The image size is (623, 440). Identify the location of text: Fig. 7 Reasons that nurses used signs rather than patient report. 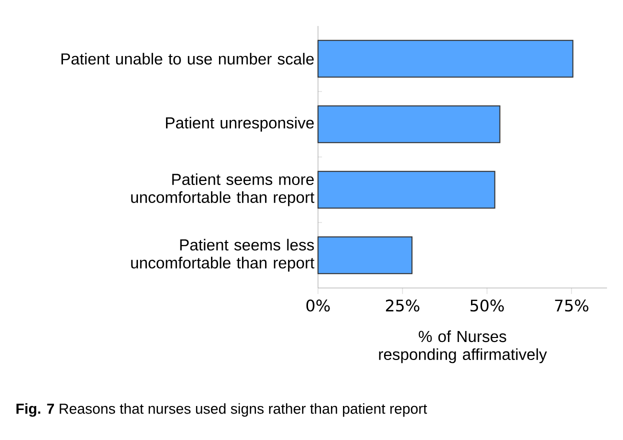
(222, 410).